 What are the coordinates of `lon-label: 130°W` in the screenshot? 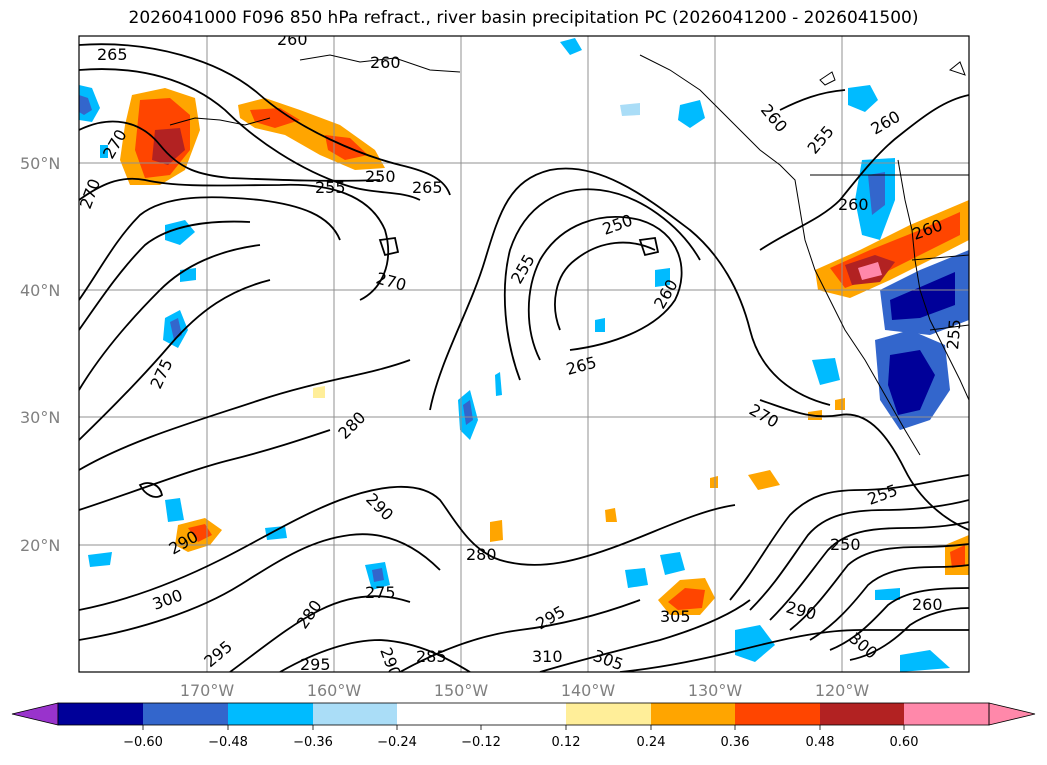 It's located at (715, 690).